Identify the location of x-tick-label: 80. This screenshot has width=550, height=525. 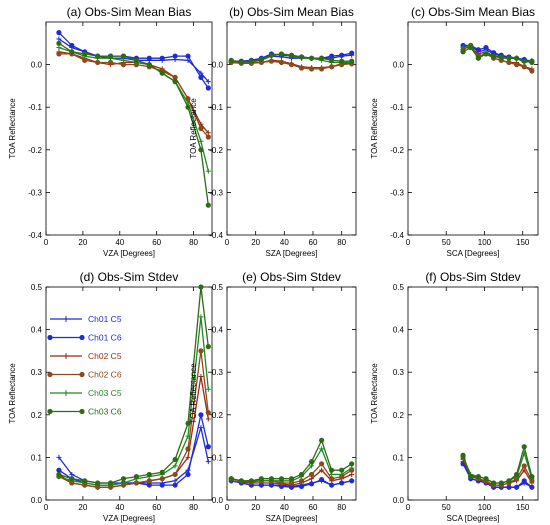
(193, 507).